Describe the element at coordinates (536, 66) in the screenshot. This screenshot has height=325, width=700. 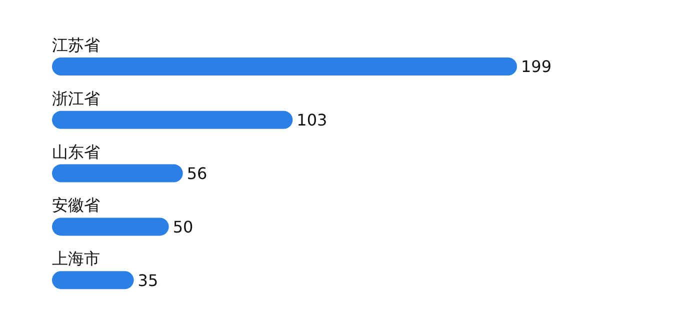
I see `data-label: 199` at that location.